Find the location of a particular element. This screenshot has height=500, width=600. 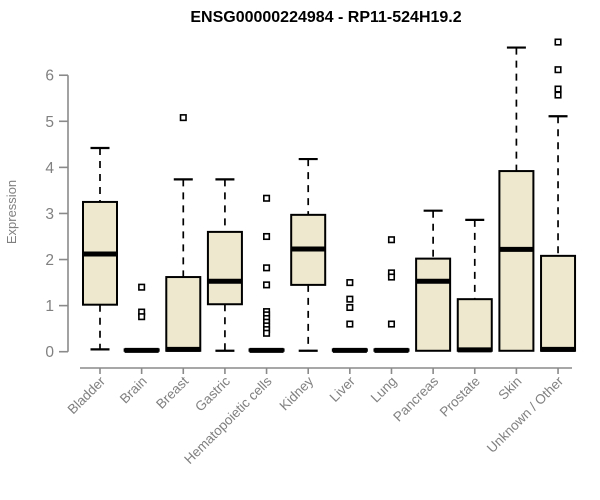

x-tick-label: Unknown / Other is located at coordinates (525, 414).